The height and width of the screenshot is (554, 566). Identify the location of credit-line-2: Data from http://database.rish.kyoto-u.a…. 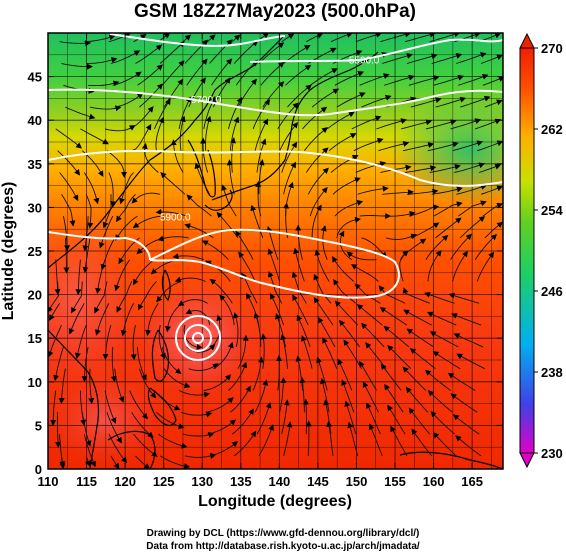
(283, 546).